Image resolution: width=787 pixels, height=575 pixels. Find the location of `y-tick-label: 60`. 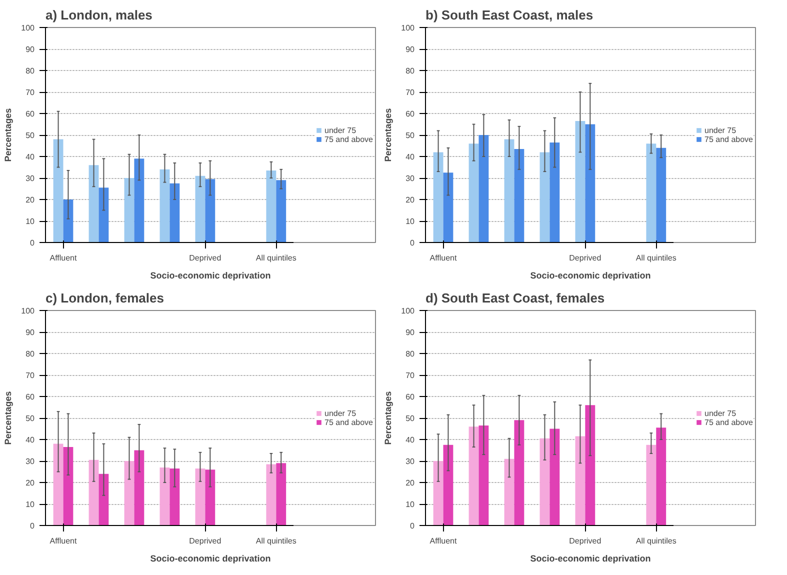

y-tick-label: 60 is located at coordinates (31, 397).